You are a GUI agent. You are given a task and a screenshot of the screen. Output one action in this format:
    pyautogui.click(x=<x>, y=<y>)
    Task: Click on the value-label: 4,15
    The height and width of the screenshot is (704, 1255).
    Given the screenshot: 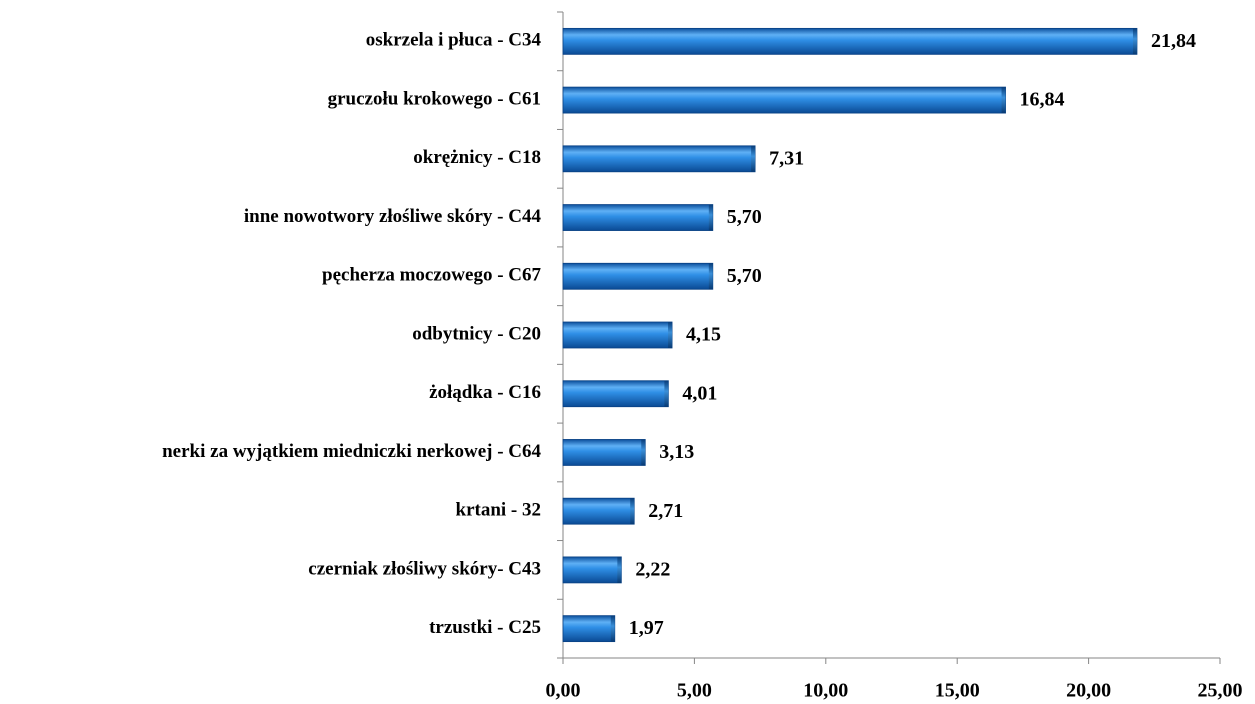 What is the action you would take?
    pyautogui.click(x=703, y=335)
    